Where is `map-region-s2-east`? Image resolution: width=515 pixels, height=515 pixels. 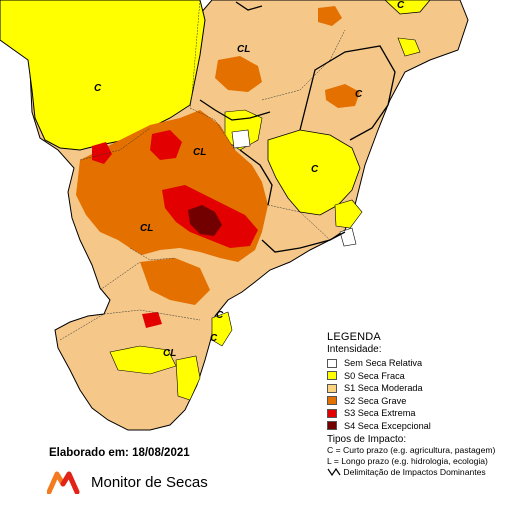 map-region-s2-east is located at coordinates (342, 96).